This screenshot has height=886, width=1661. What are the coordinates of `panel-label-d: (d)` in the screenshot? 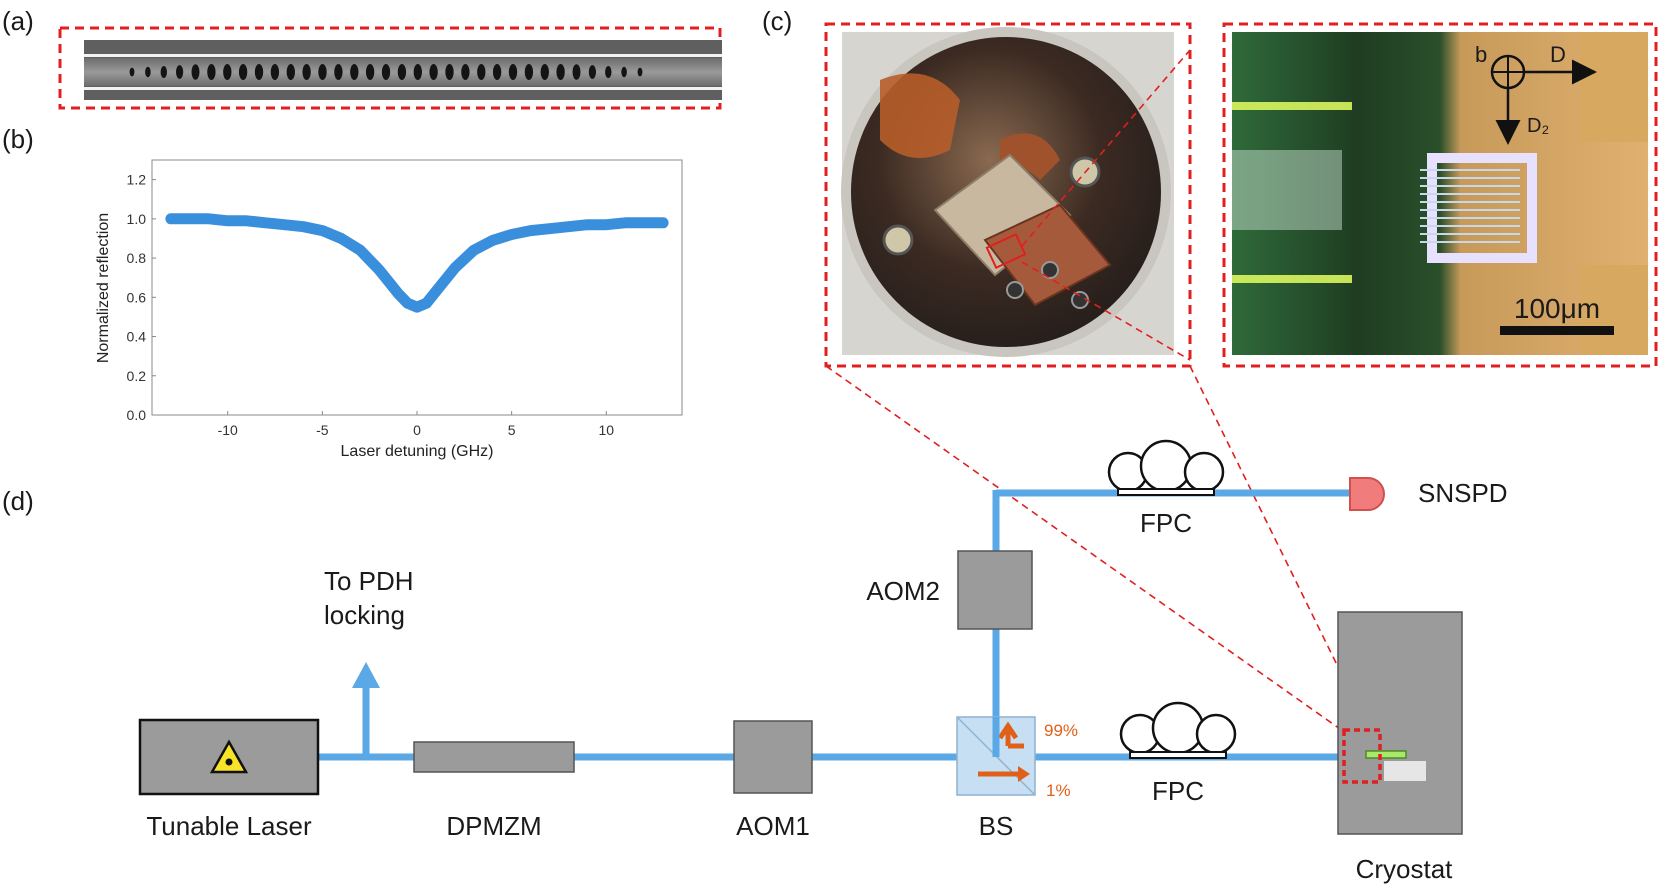 It's located at (18, 501).